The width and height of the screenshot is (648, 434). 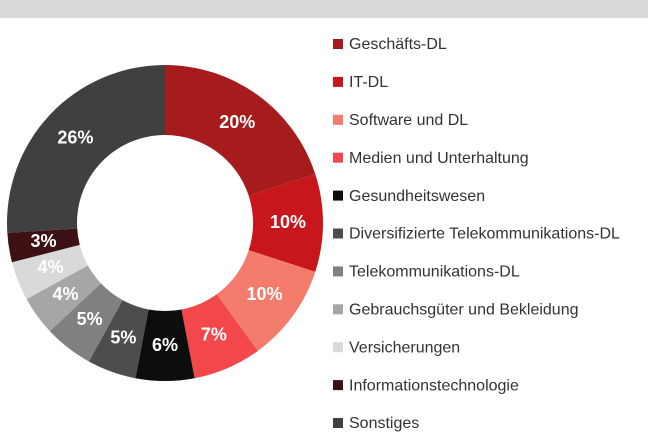 What do you see at coordinates (439, 158) in the screenshot?
I see `legend-label: Medien und Unterhaltung` at bounding box center [439, 158].